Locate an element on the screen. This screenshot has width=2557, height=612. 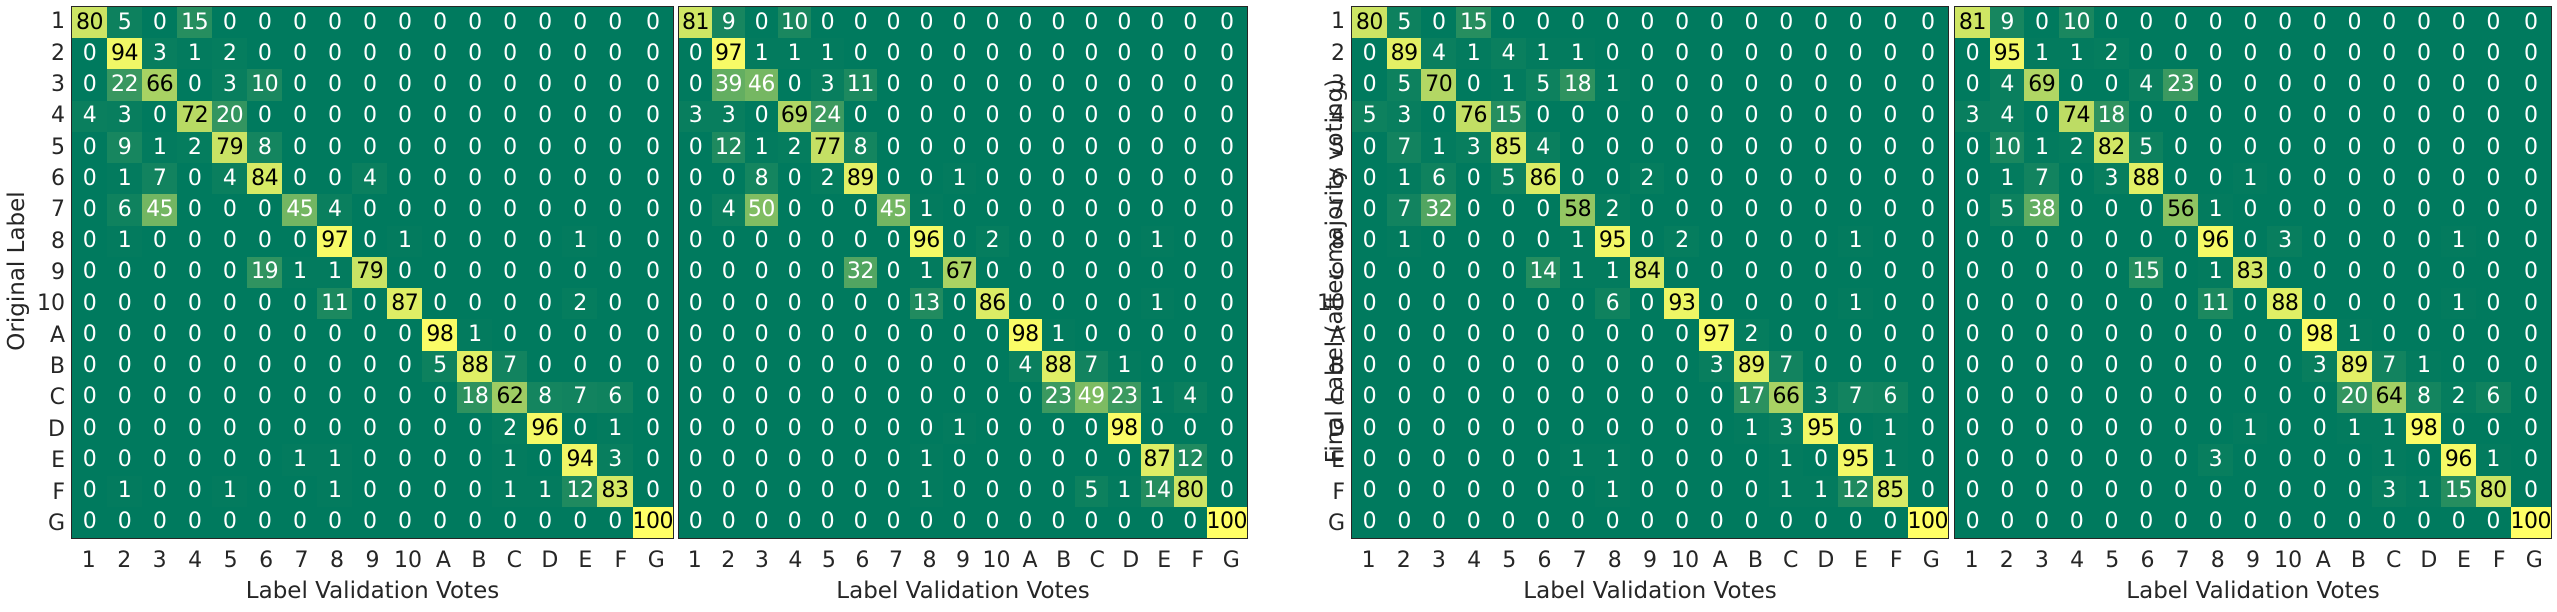
x-tick-label: E is located at coordinates (2464, 560).